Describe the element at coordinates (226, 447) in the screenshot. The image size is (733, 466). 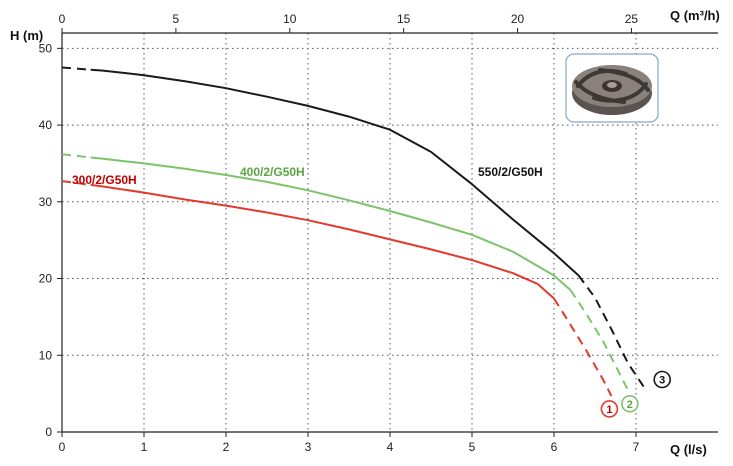
I see `x-tick-label: 2` at that location.